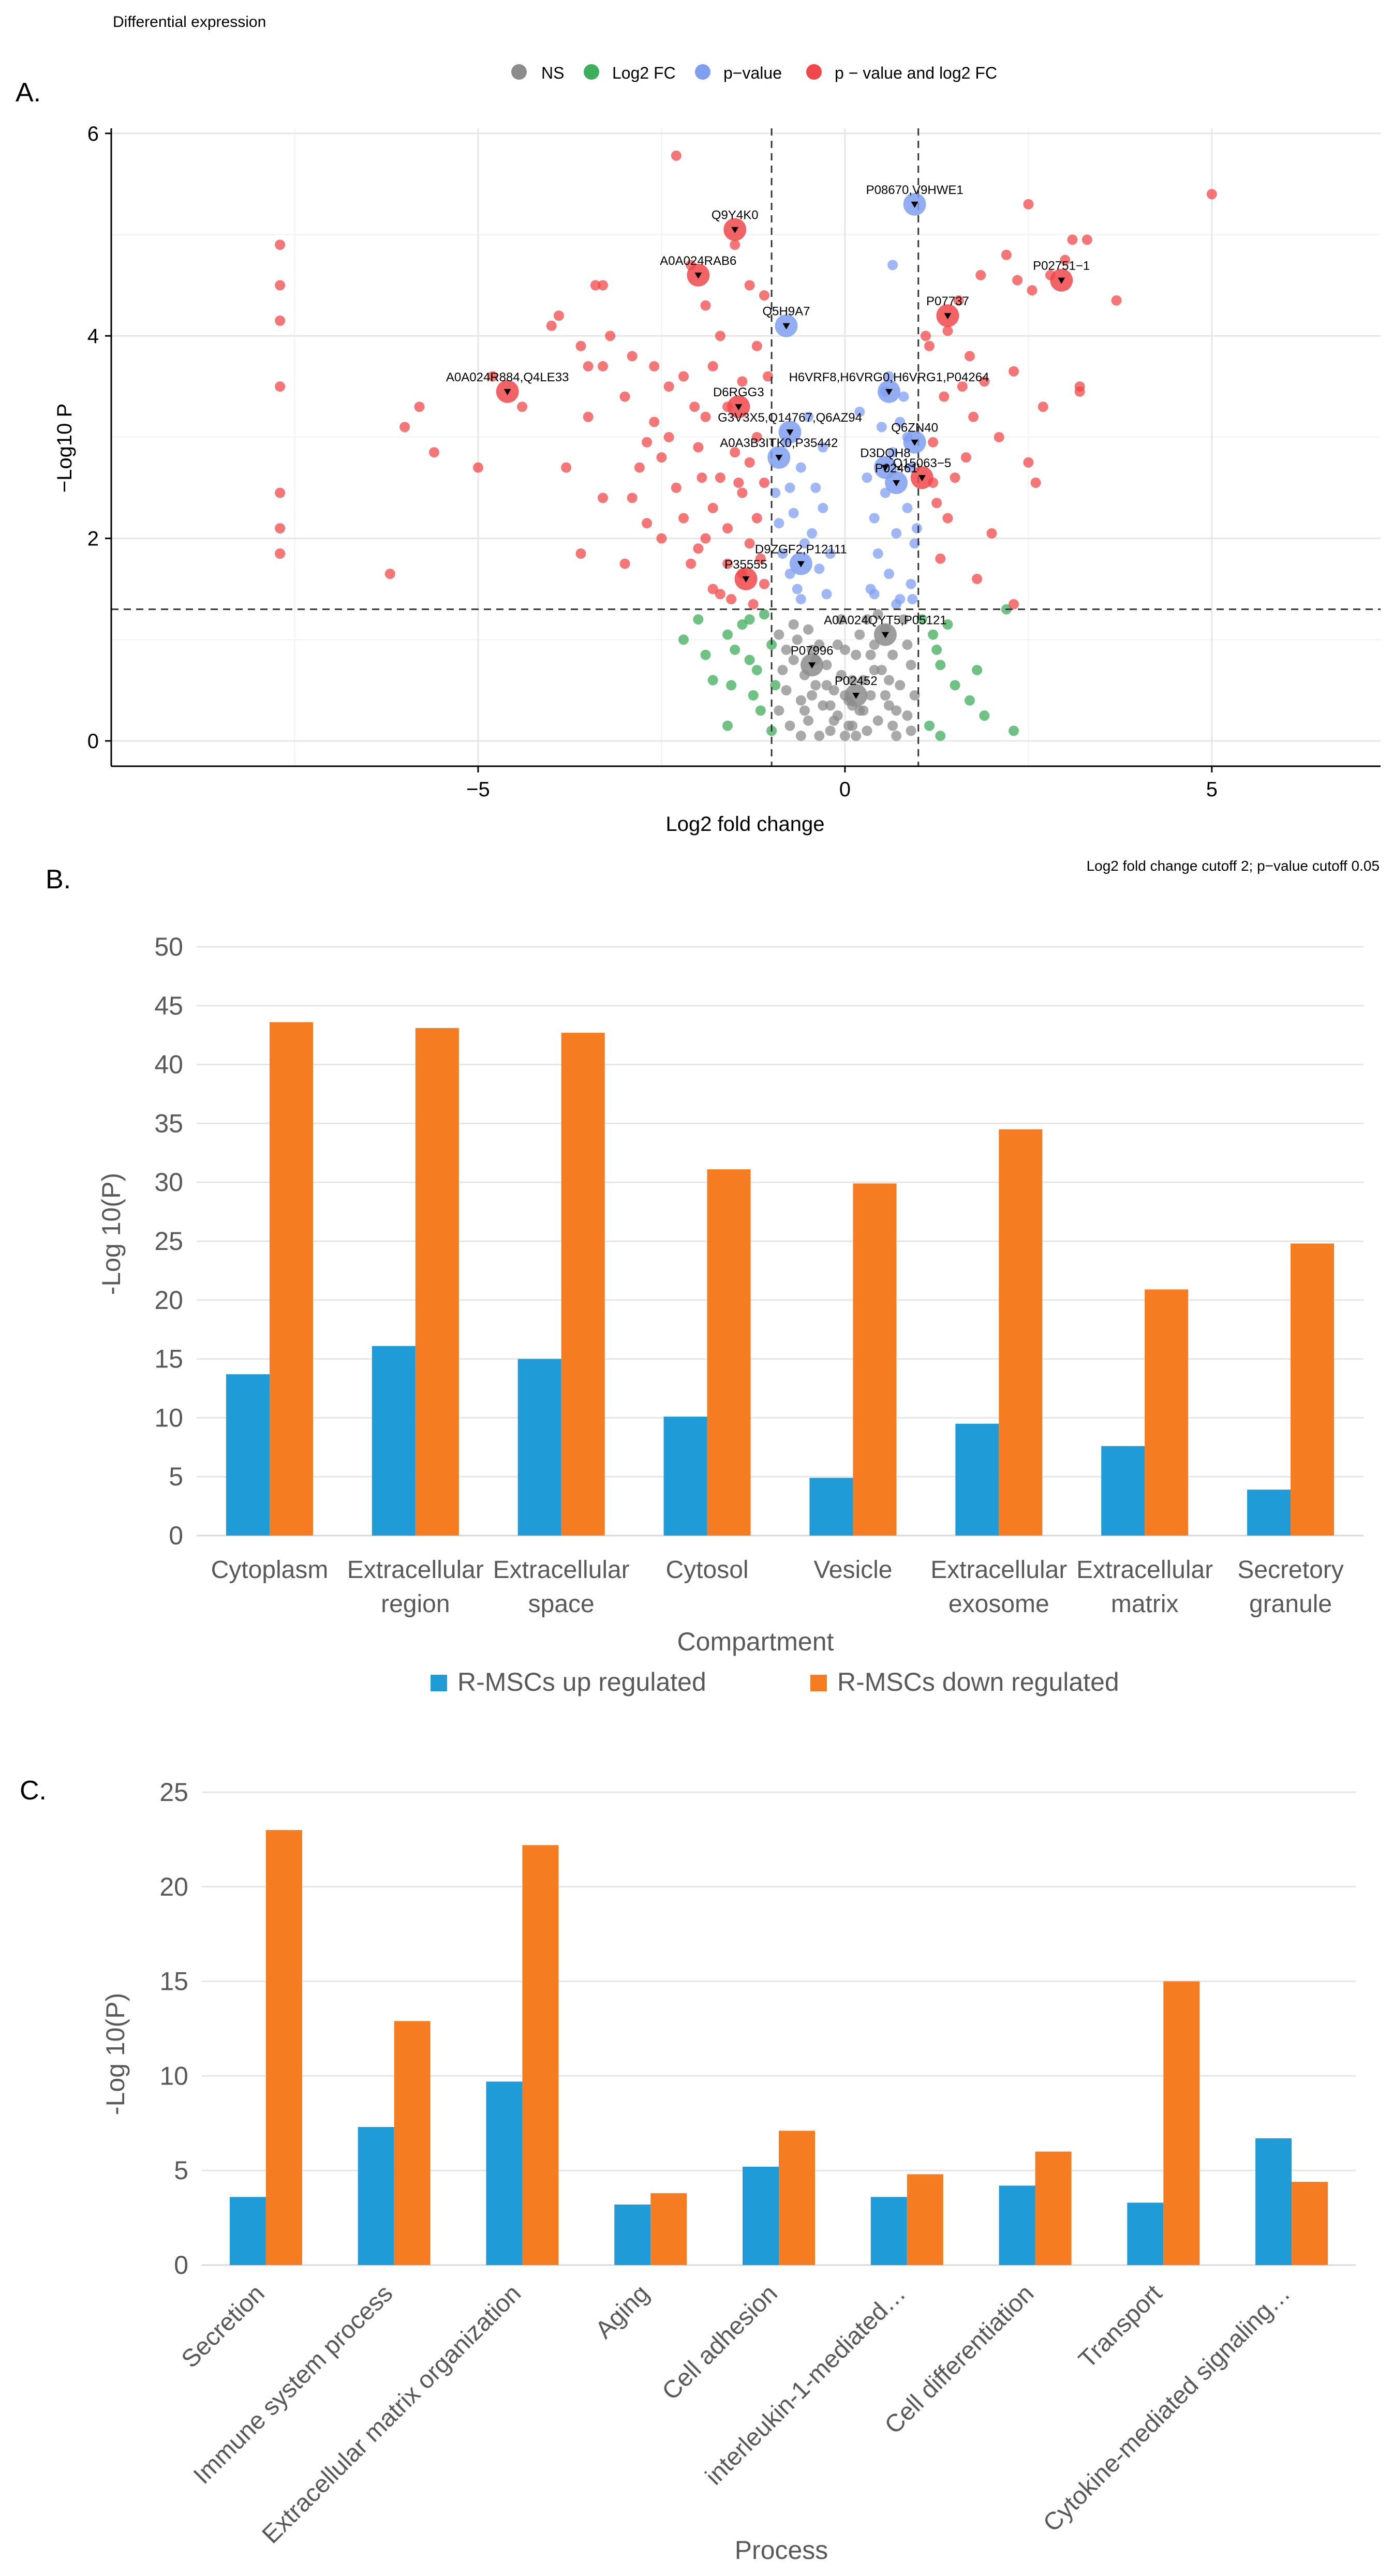  I want to click on volcano-point-arrow, so click(948, 316).